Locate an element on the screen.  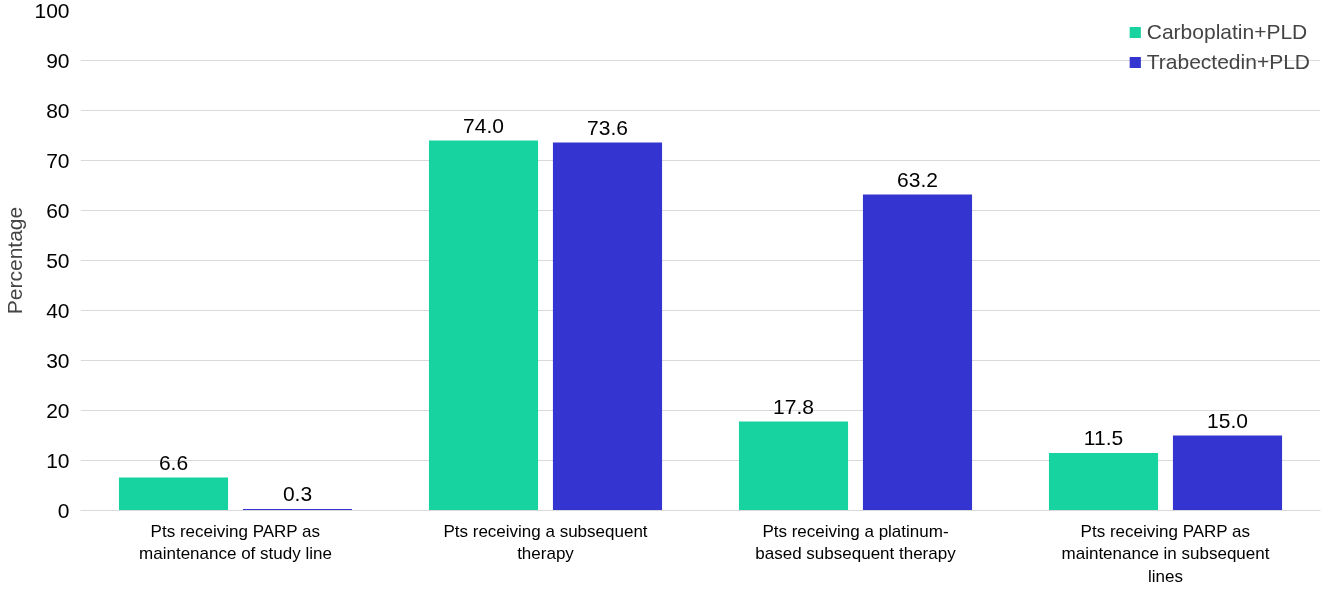
data-label: 74.0 is located at coordinates (483, 125).